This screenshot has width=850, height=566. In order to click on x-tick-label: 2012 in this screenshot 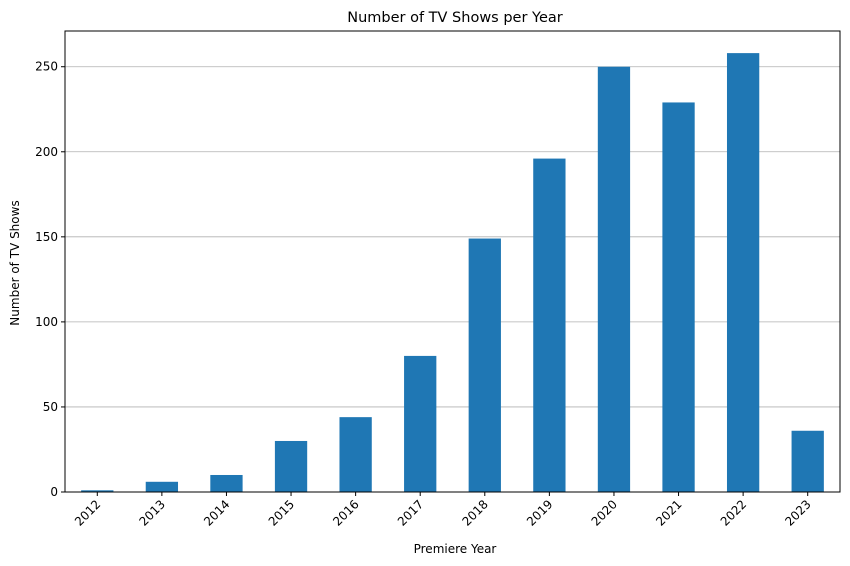, I will do `click(87, 512)`.